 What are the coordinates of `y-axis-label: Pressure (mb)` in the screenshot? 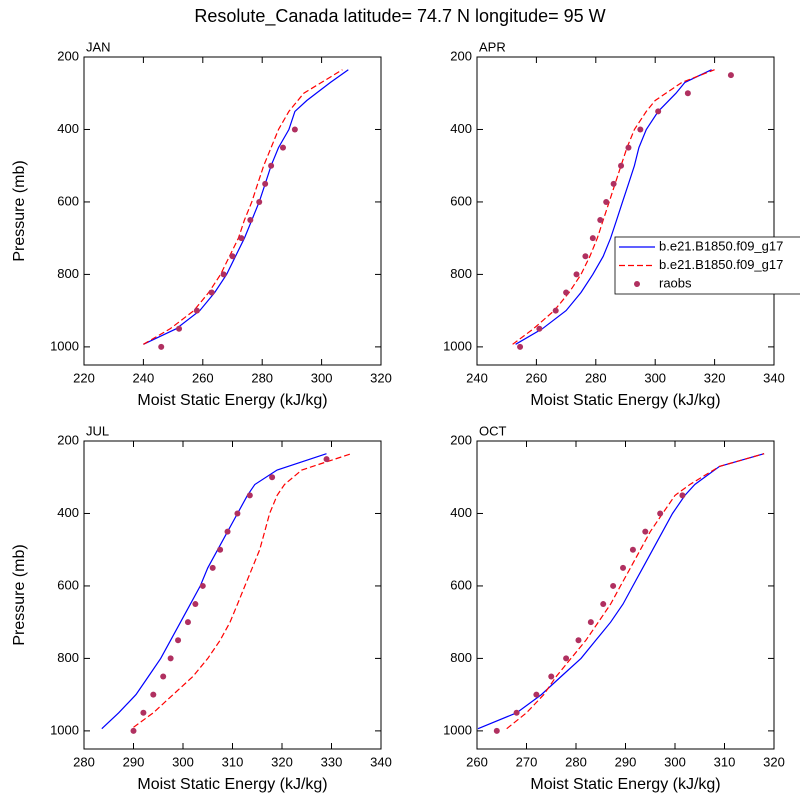 It's located at (19, 594).